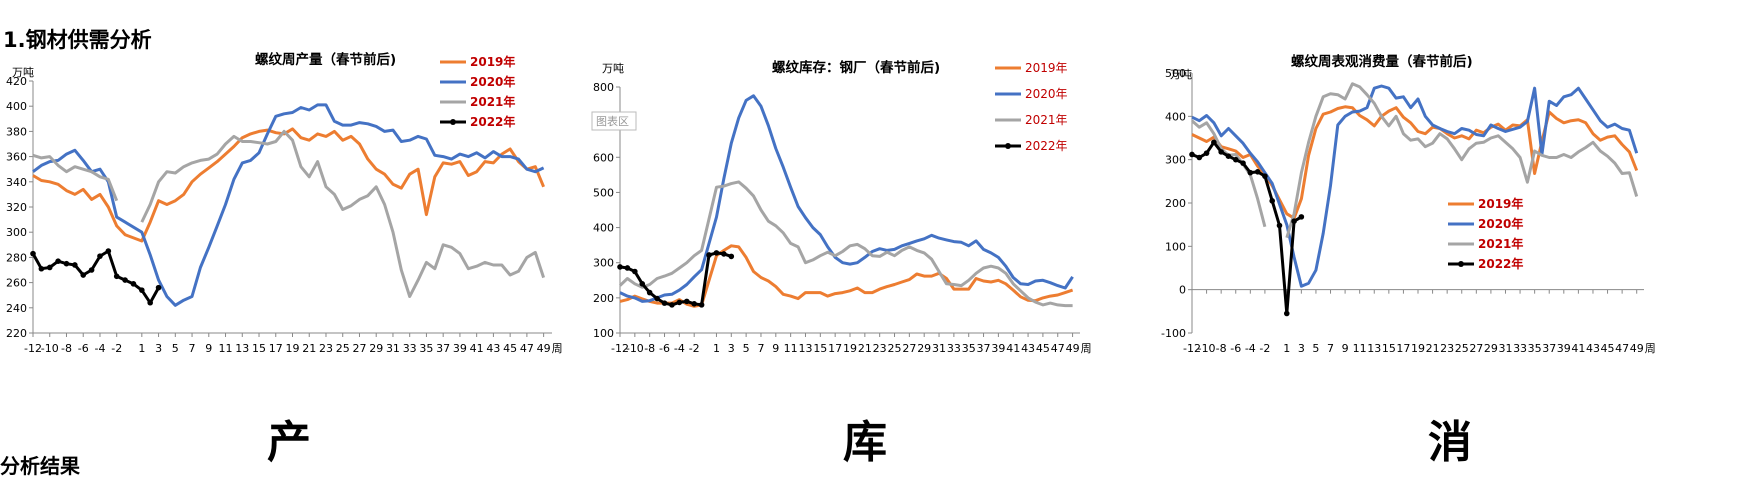 Image resolution: width=1746 pixels, height=479 pixels. Describe the element at coordinates (16, 131) in the screenshot. I see `y-tick-label: 380` at that location.